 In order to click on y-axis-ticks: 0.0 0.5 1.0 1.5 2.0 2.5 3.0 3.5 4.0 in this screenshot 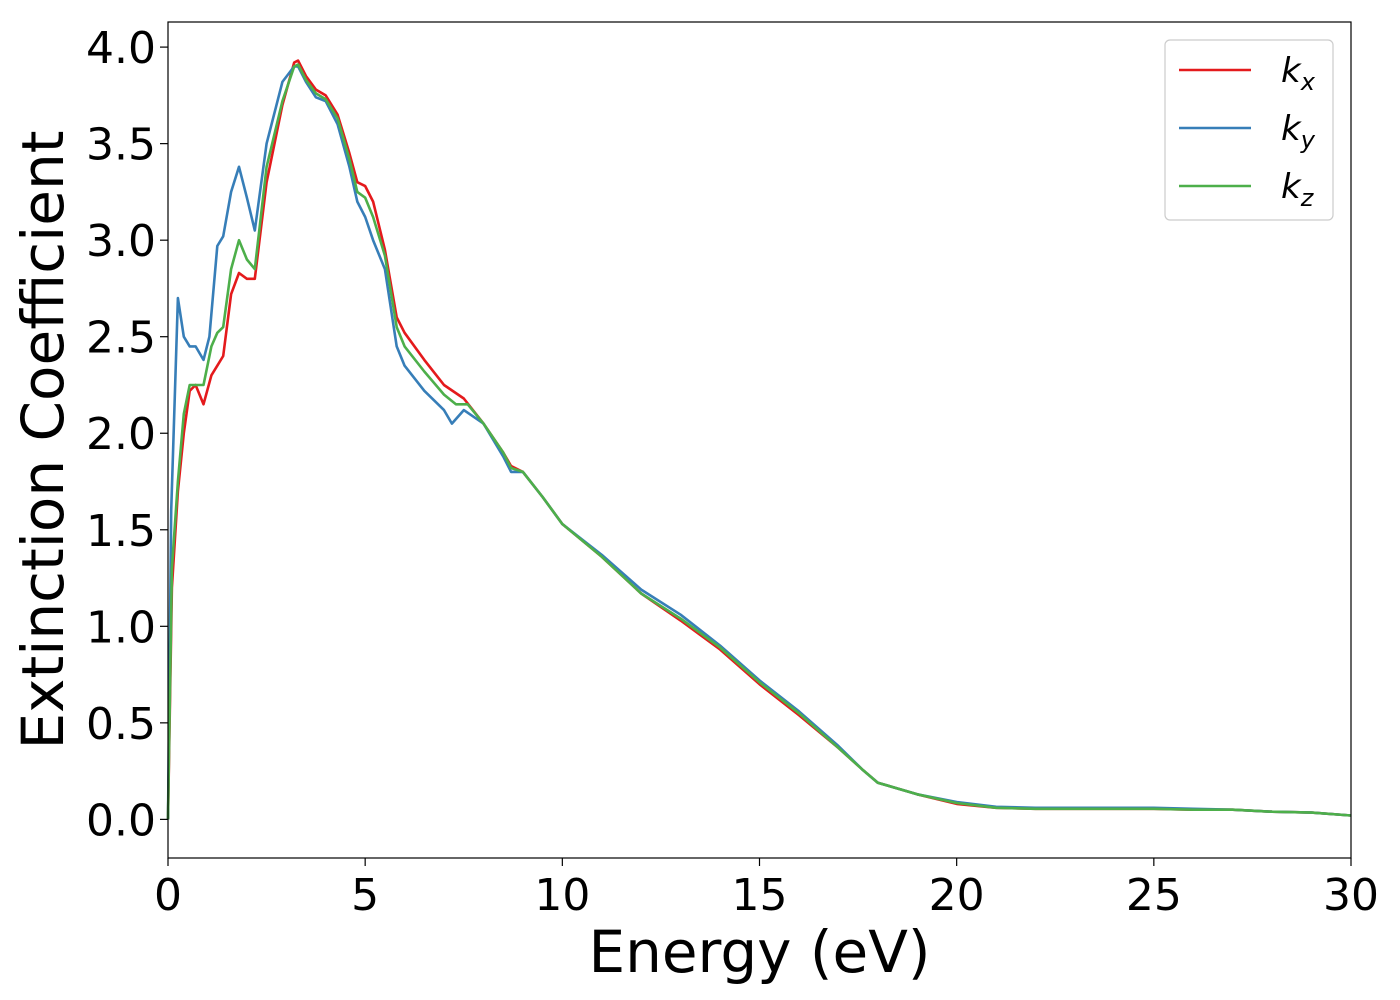, I will do `click(127, 434)`.